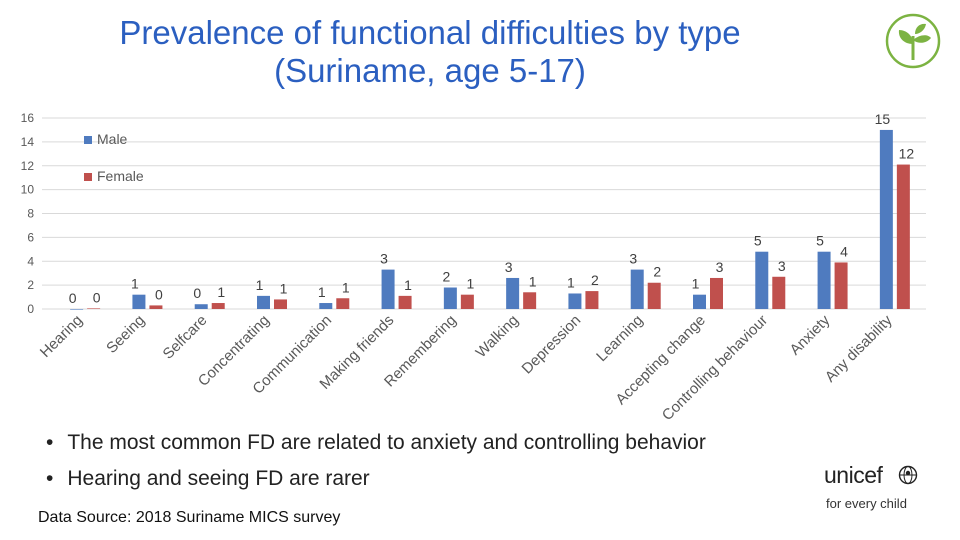 The image size is (960, 540). What do you see at coordinates (120, 176) in the screenshot?
I see `legend-label: Female` at bounding box center [120, 176].